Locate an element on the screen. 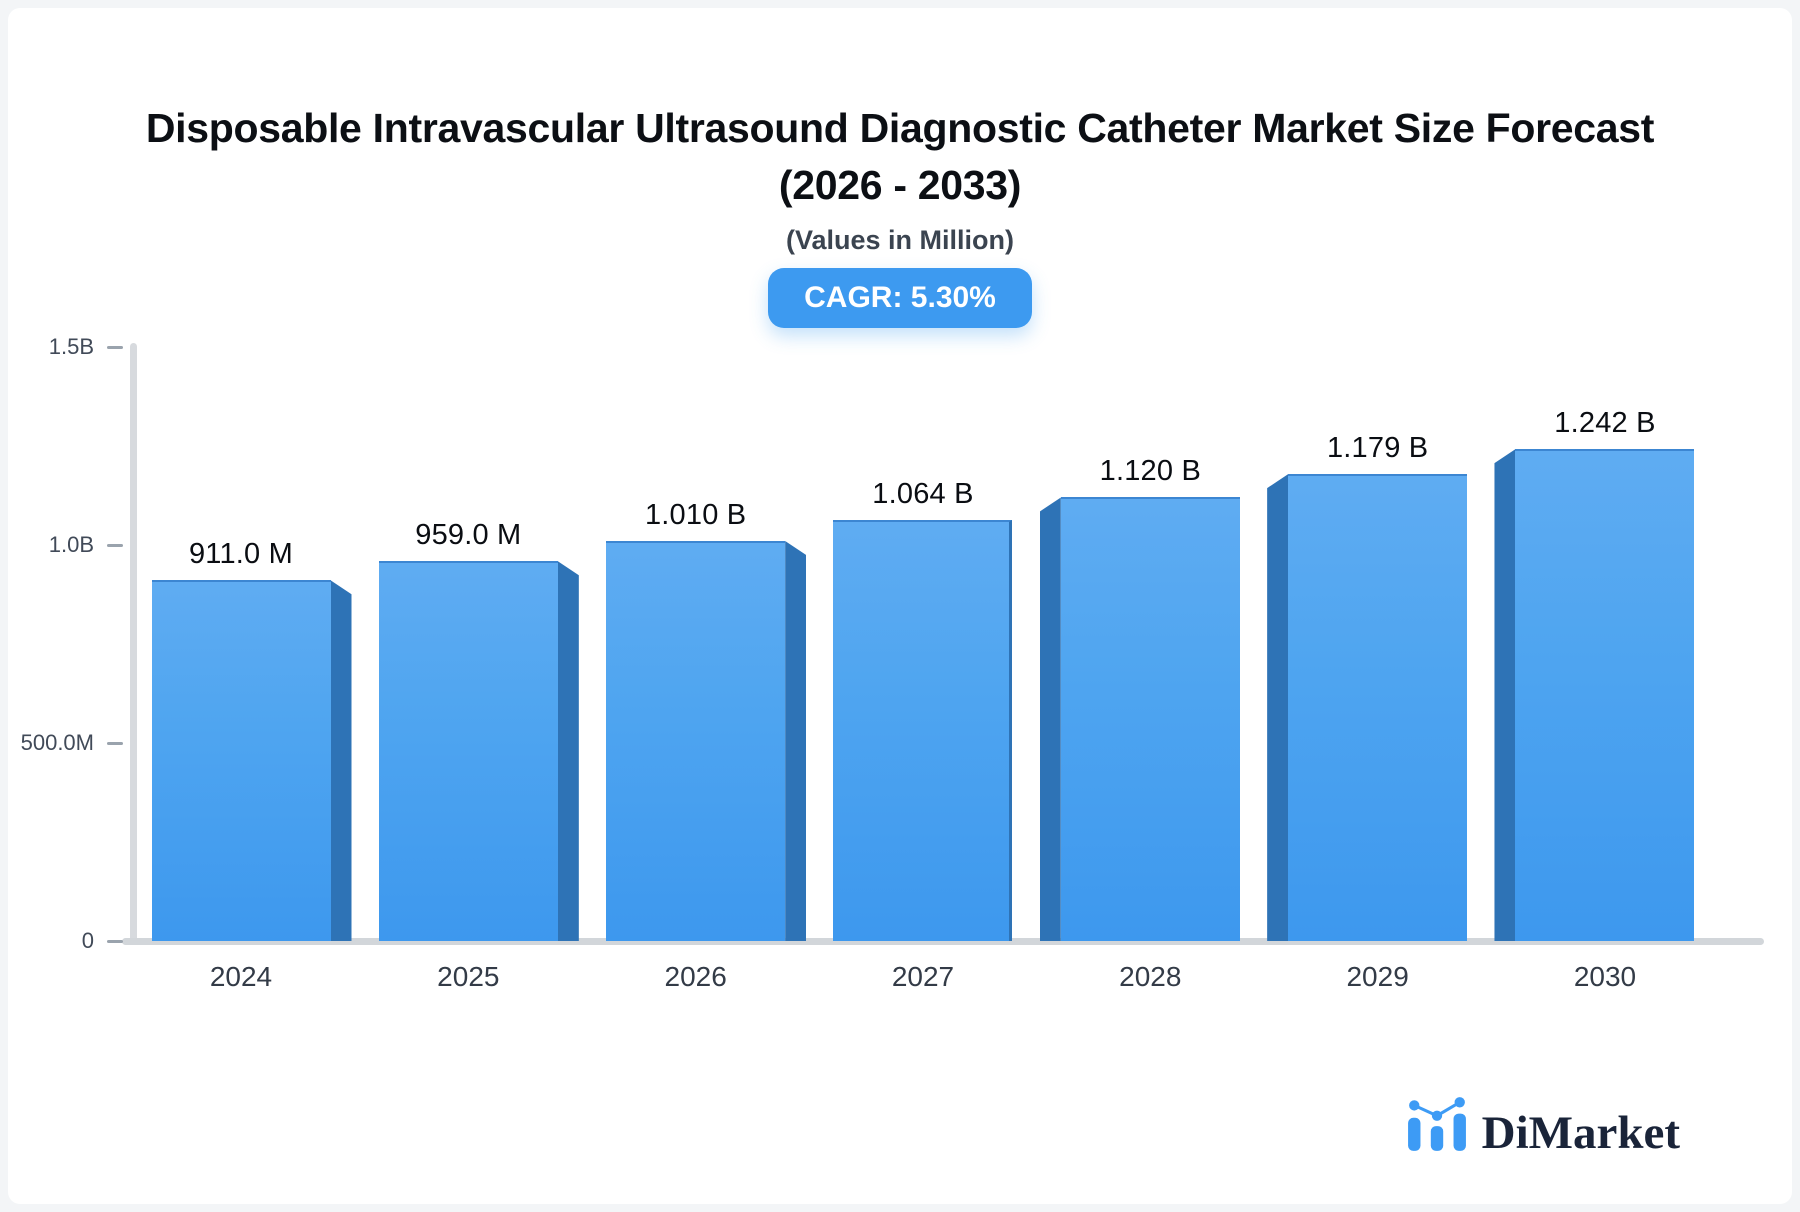 This screenshot has width=1800, height=1212. bar-value-label-2028: 1.120 B is located at coordinates (1150, 471).